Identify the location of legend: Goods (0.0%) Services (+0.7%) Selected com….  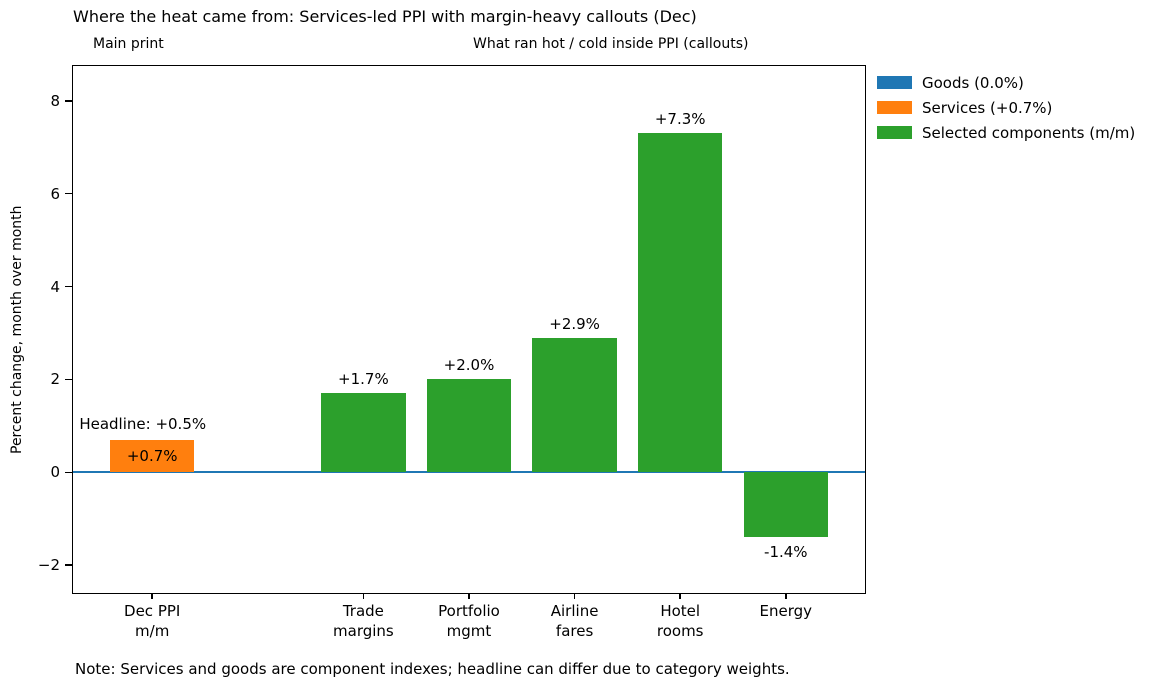
(1006, 107).